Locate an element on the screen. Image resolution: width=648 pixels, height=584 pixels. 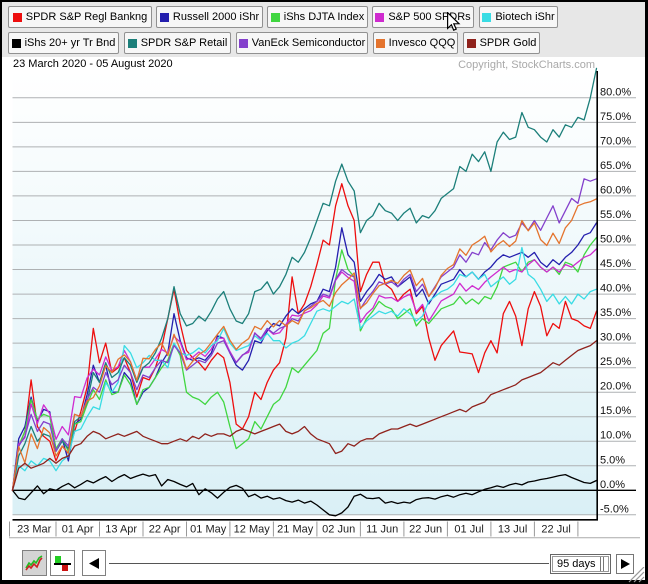
svg-text: 01 Apr is located at coordinates (78, 530).